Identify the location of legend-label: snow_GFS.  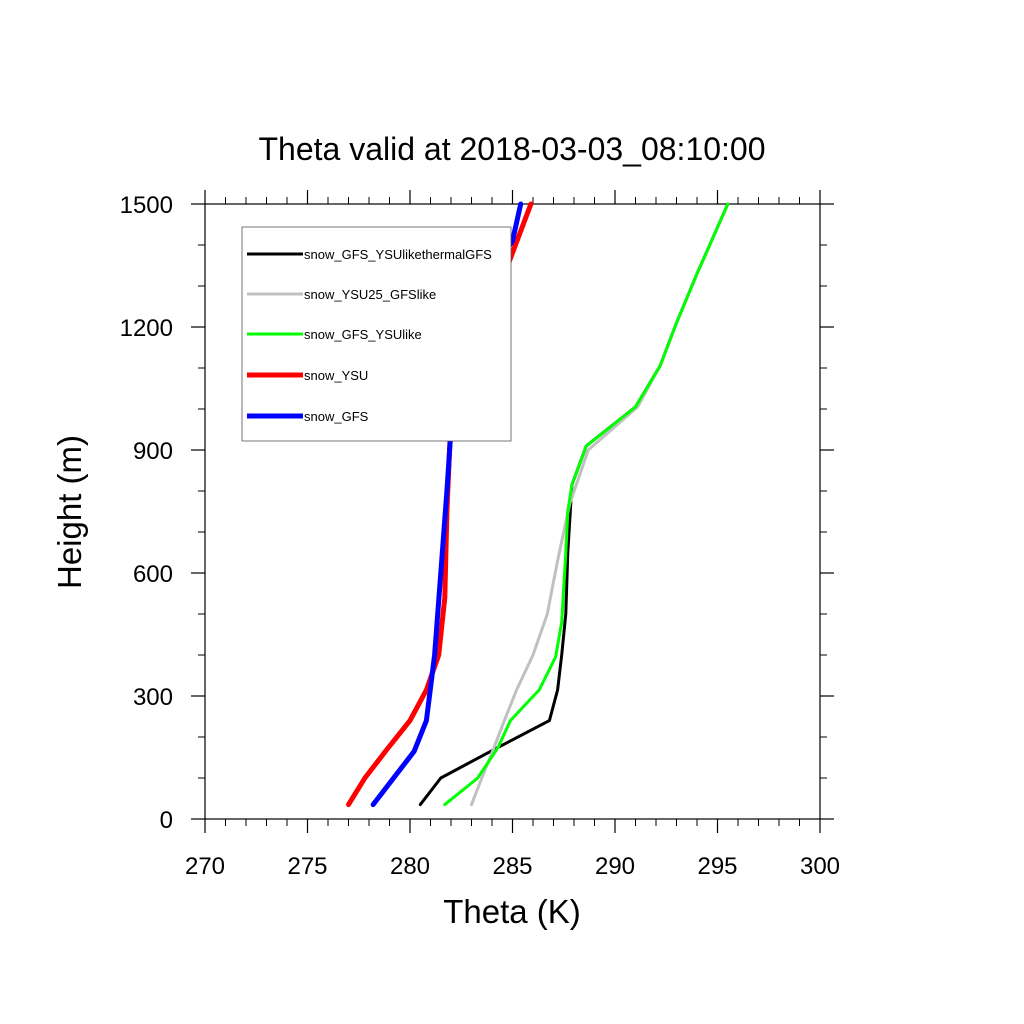
(336, 416).